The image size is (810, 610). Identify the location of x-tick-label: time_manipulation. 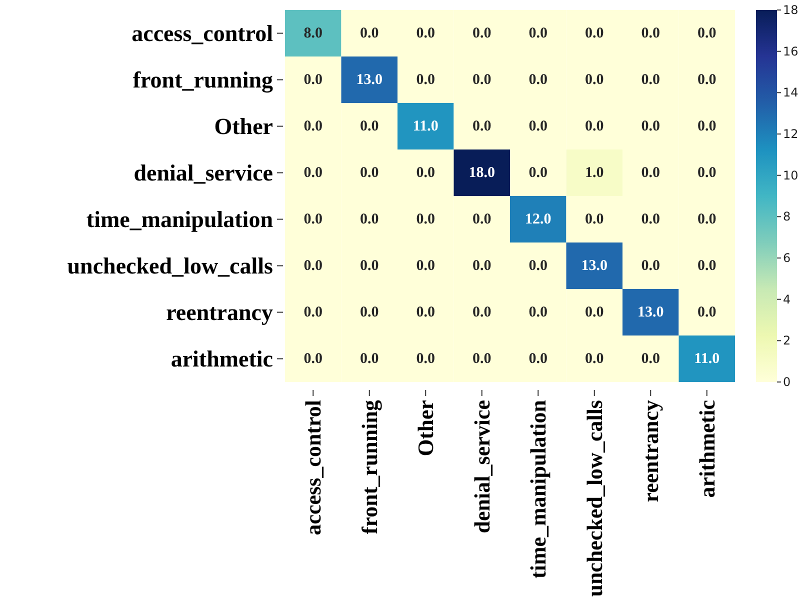
(538, 489).